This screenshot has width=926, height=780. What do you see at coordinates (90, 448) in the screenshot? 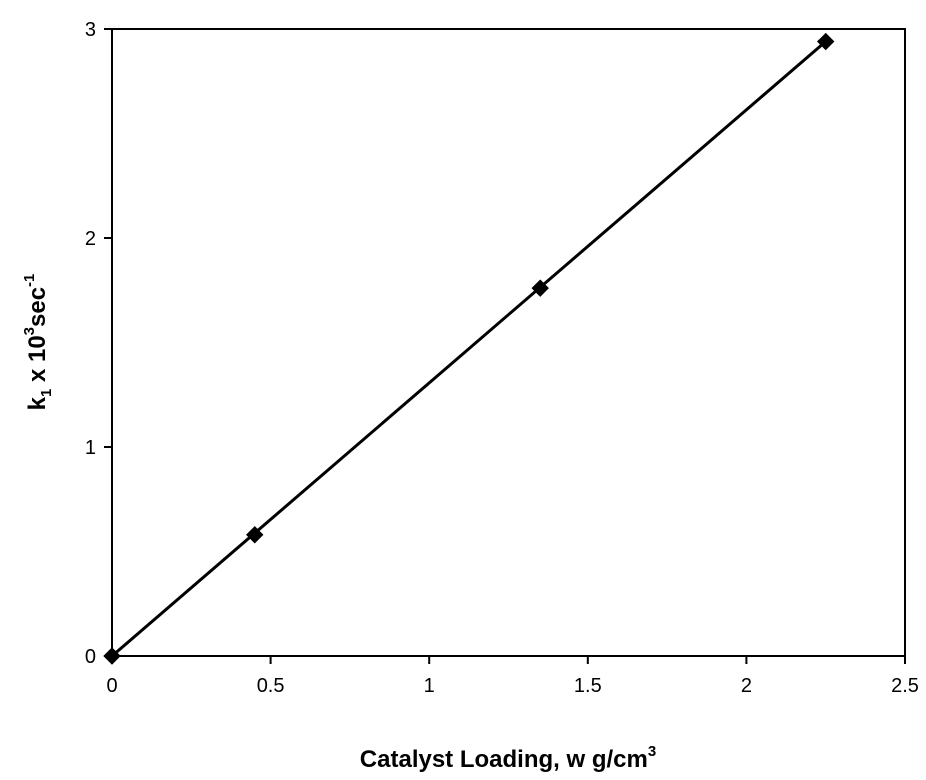
I see `y-tick-label: 1` at bounding box center [90, 448].